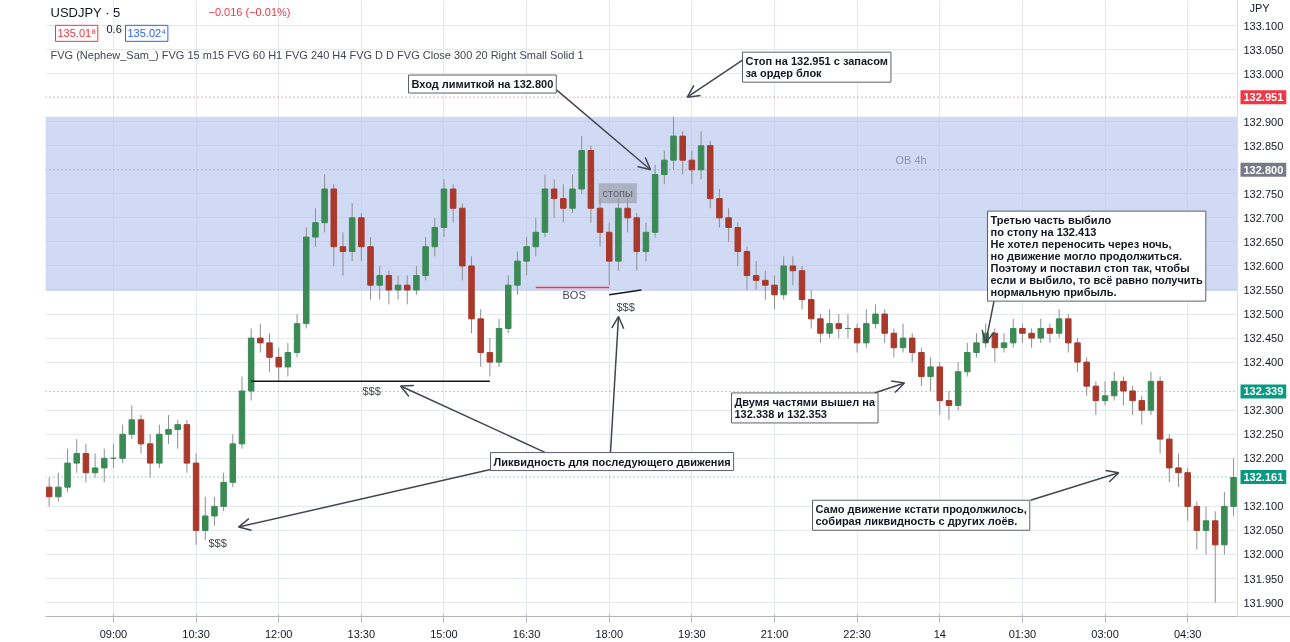  Describe the element at coordinates (612, 461) in the screenshot. I see `annotation: Ликвидность для последующего движения` at that location.